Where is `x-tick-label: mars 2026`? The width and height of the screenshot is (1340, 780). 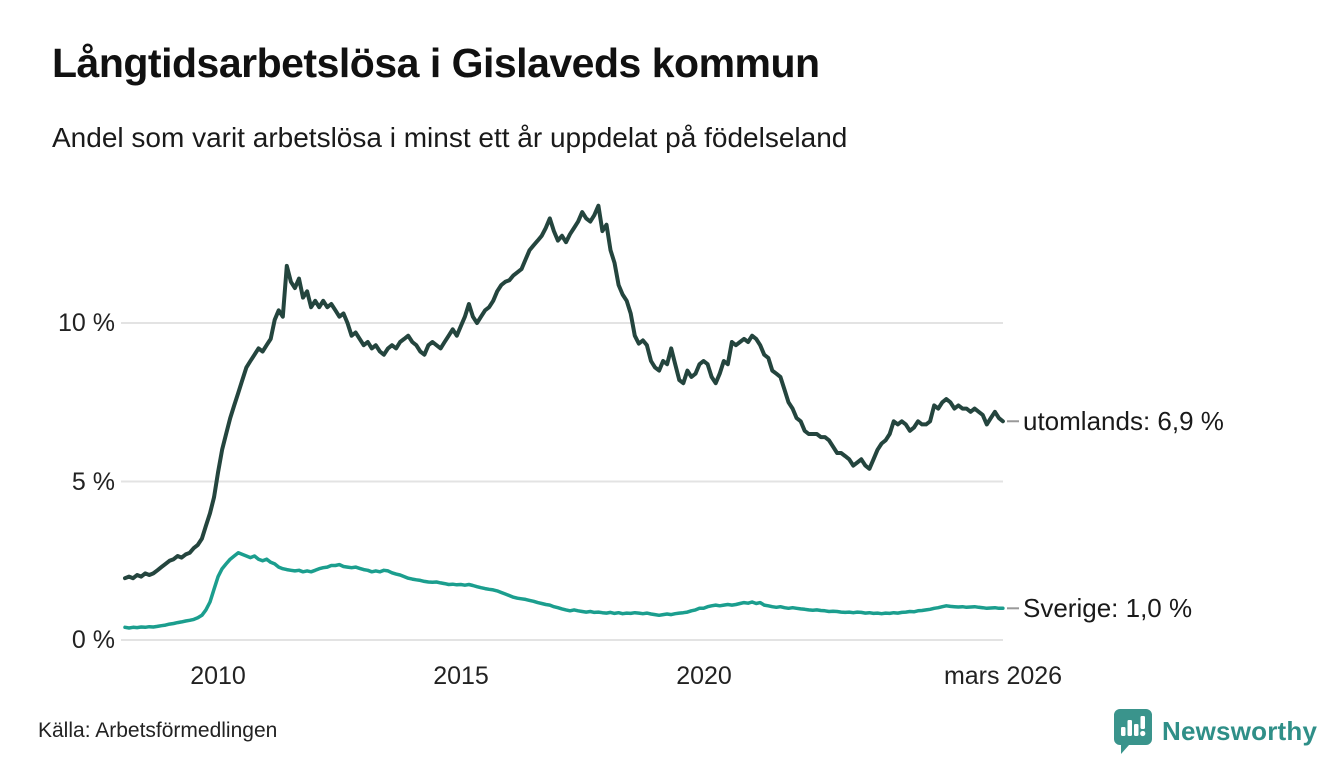
x-tick-label: mars 2026 is located at coordinates (1003, 676).